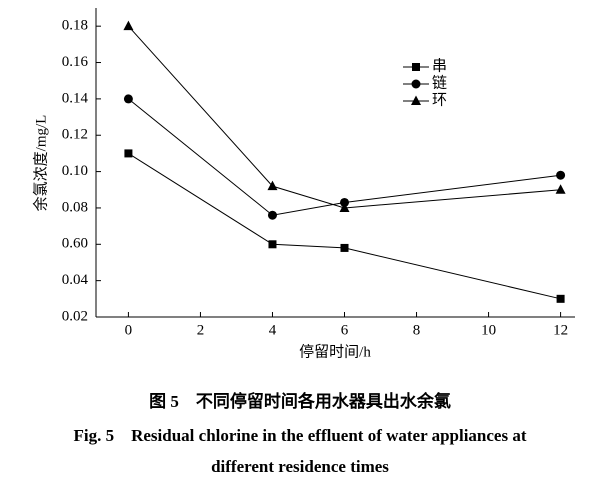 The height and width of the screenshot is (493, 599). I want to click on y-tick-label: 0.02, so click(75, 316).